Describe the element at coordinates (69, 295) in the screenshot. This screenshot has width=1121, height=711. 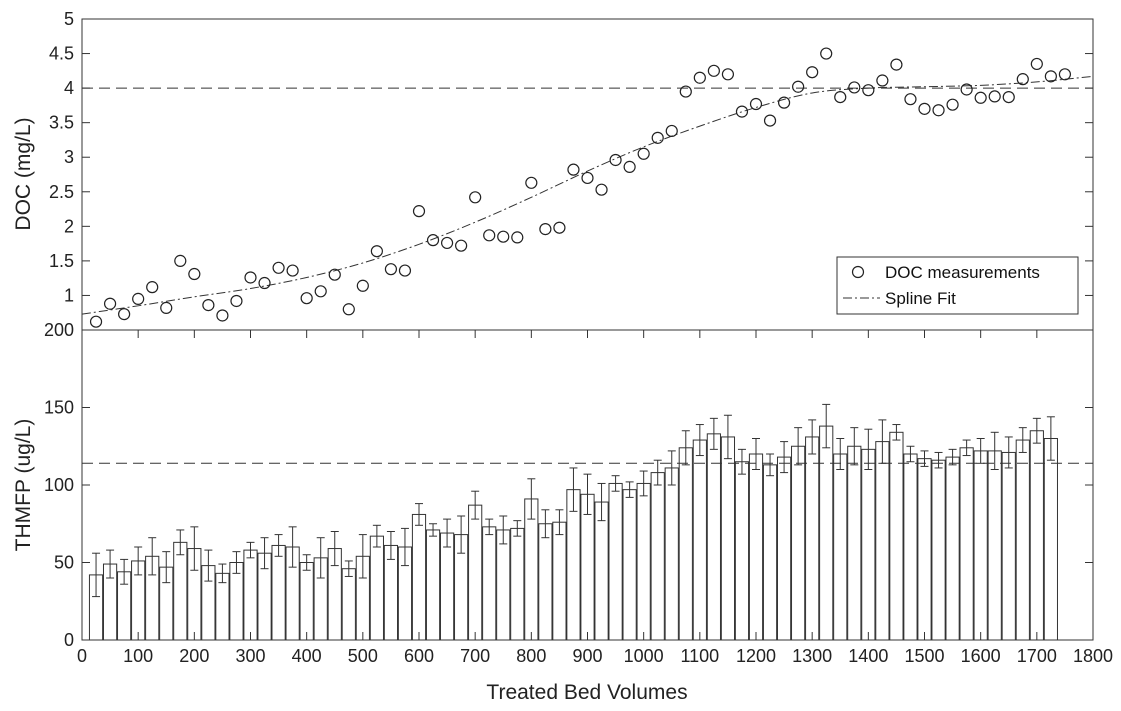
I see `doc-y-tick-label: 1` at that location.